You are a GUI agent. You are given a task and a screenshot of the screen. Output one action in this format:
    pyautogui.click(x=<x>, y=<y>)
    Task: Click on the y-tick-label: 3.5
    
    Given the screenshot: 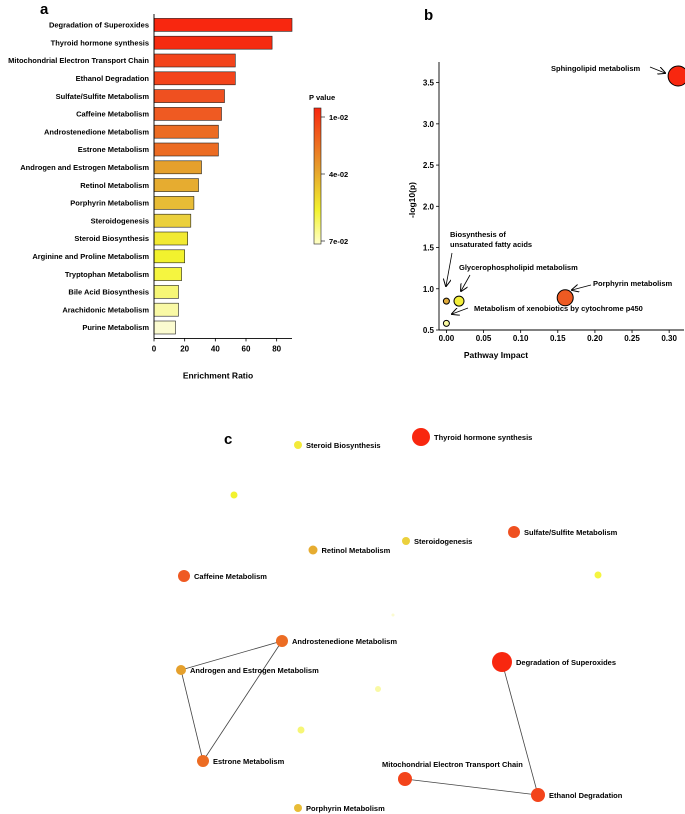 What is the action you would take?
    pyautogui.click(x=429, y=83)
    